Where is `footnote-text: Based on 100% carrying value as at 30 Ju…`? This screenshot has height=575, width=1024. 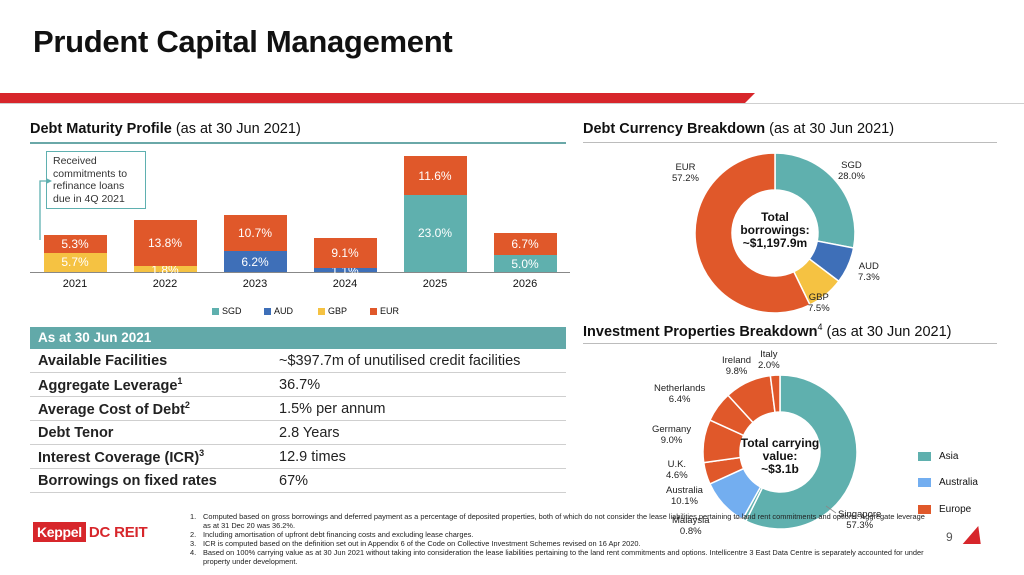
footnote-text: Based on 100% carrying value as at 30 Ju… is located at coordinates (563, 557).